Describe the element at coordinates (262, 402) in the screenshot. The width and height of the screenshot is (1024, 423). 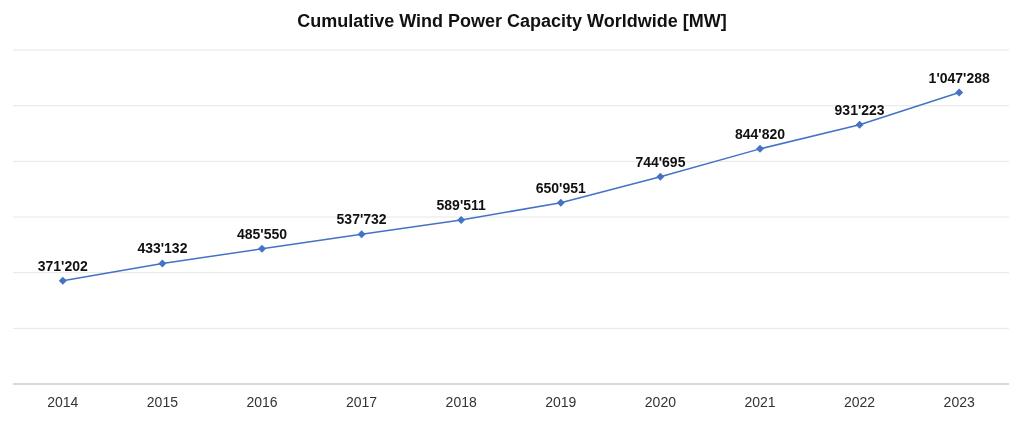
I see `x-tick-label: 2016` at that location.